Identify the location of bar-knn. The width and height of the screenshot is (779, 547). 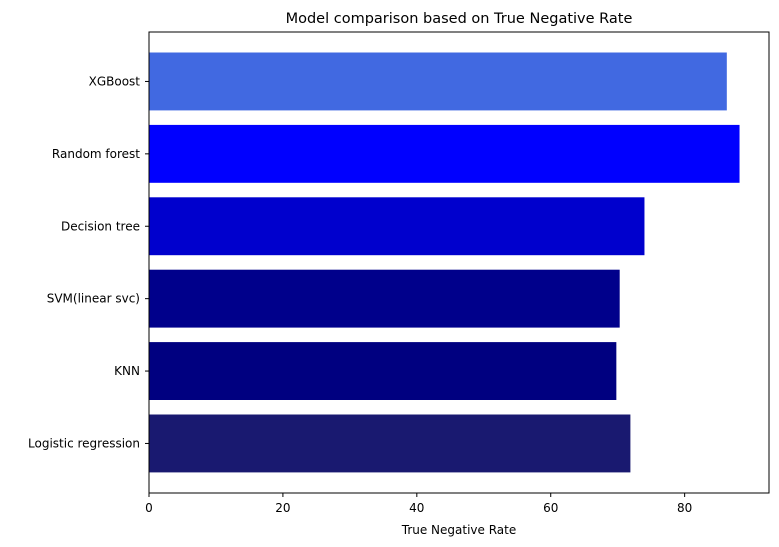
(383, 371).